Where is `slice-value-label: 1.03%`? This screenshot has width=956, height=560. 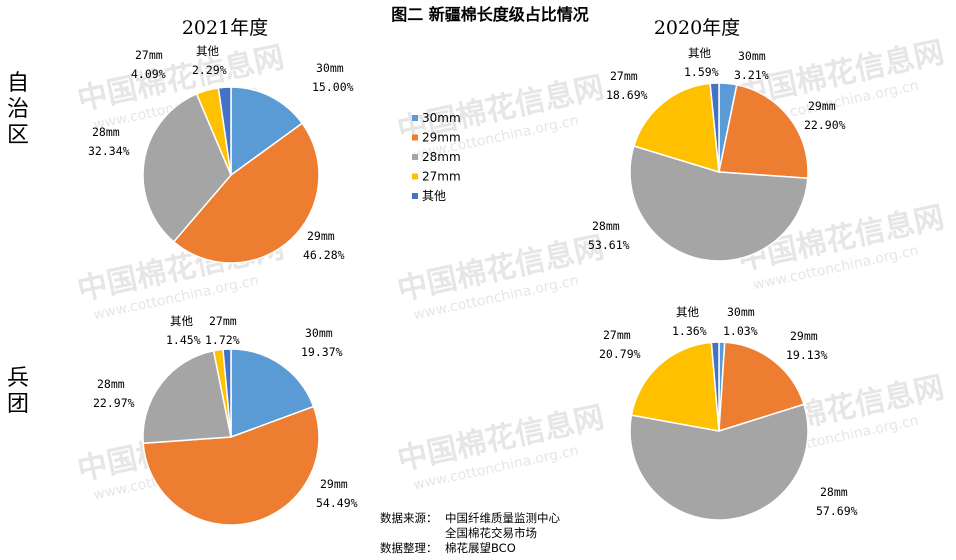
slice-value-label: 1.03% is located at coordinates (740, 331).